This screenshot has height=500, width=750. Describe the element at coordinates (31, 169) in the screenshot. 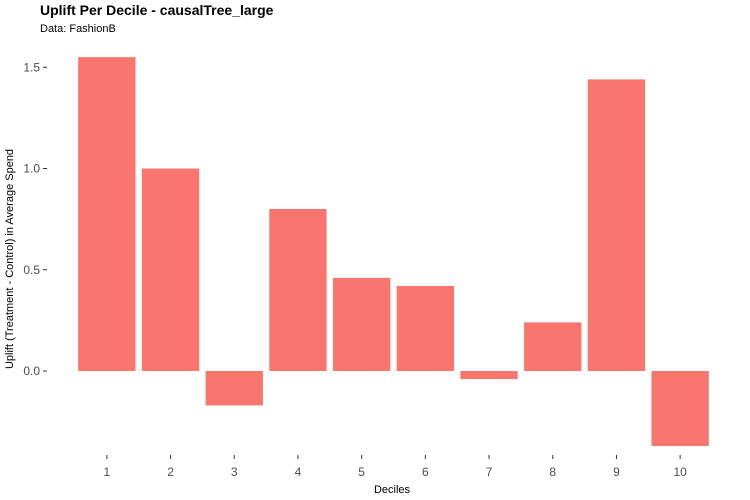

I see `y-tick-label: 1.0` at that location.